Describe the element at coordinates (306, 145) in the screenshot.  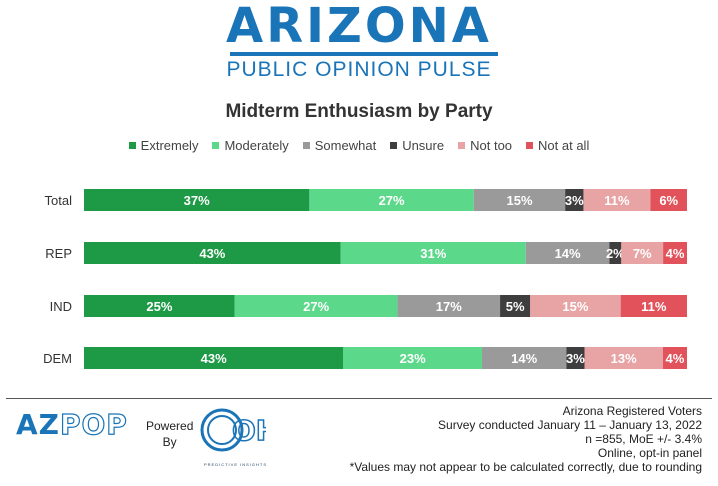
I see `legend-swatch-somewhat` at that location.